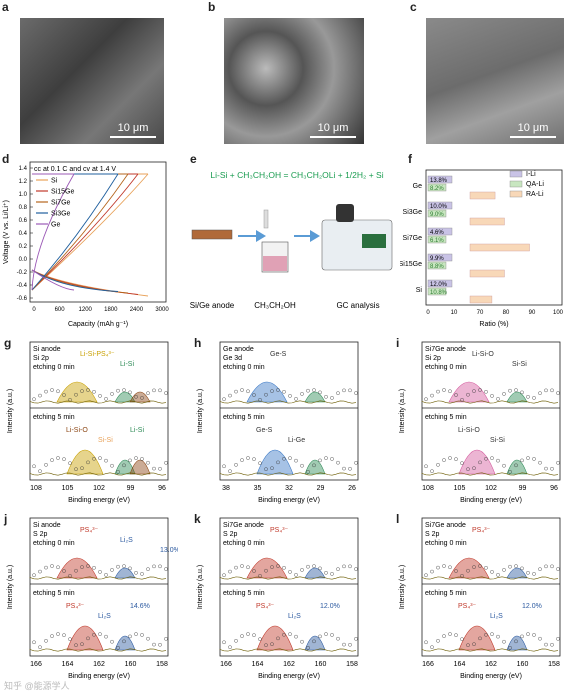 This screenshot has width=571, height=694. I want to click on gc-panel, so click(374, 241).